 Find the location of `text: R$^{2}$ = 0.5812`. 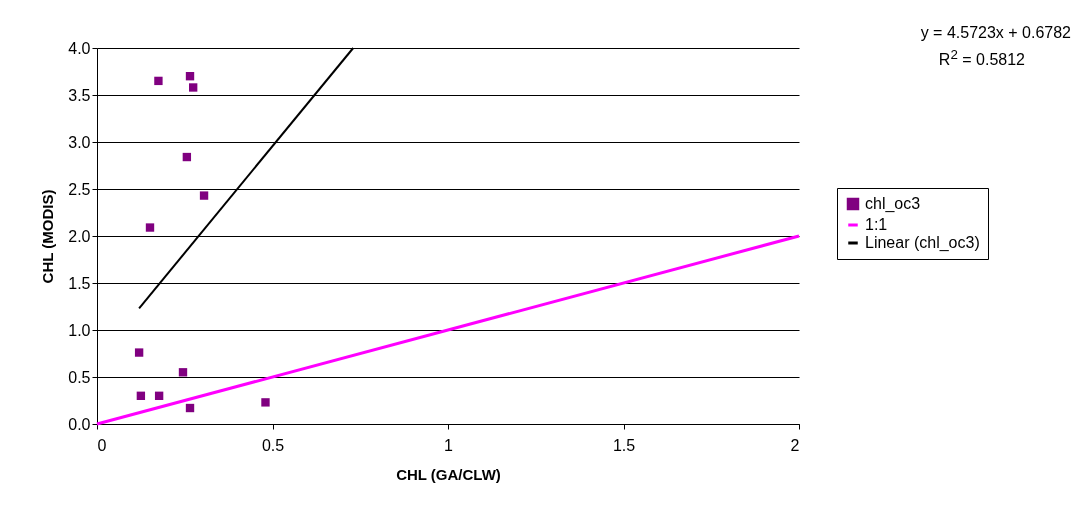

text: R$^{2}$ = 0.5812 is located at coordinates (981, 58).